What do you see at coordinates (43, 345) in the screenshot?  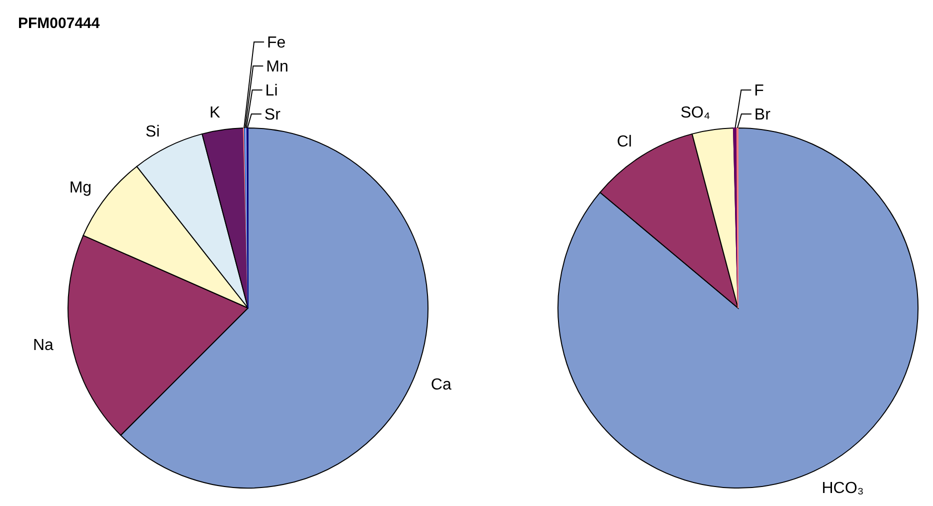 I see `slice-label: Na` at bounding box center [43, 345].